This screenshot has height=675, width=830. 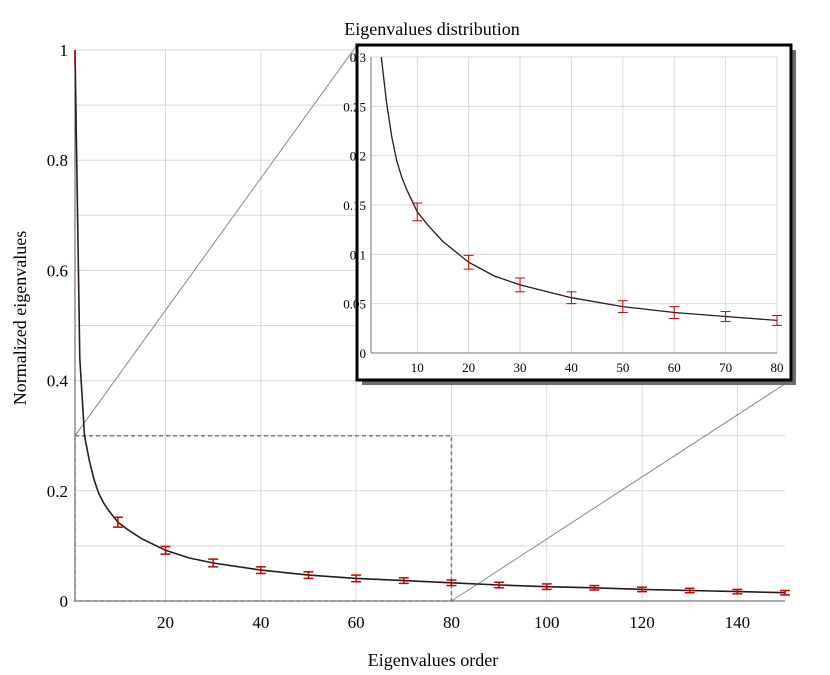 What do you see at coordinates (358, 156) in the screenshot?
I see `inset-y-tick-label: 0.2` at bounding box center [358, 156].